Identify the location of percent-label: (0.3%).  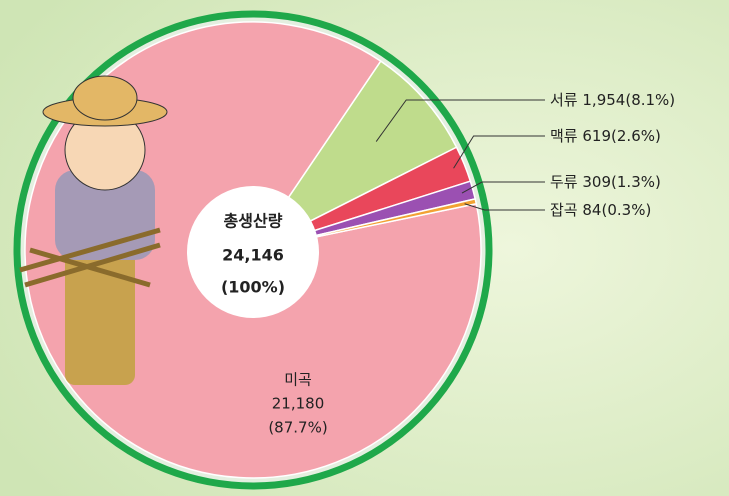
(626, 210).